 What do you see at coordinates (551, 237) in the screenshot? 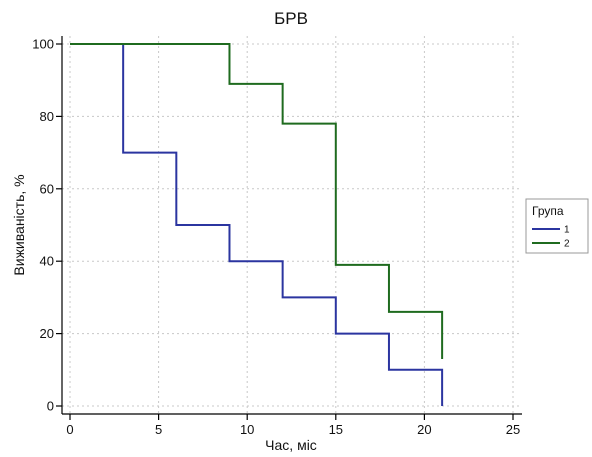
I see `legend-items: 12` at bounding box center [551, 237].